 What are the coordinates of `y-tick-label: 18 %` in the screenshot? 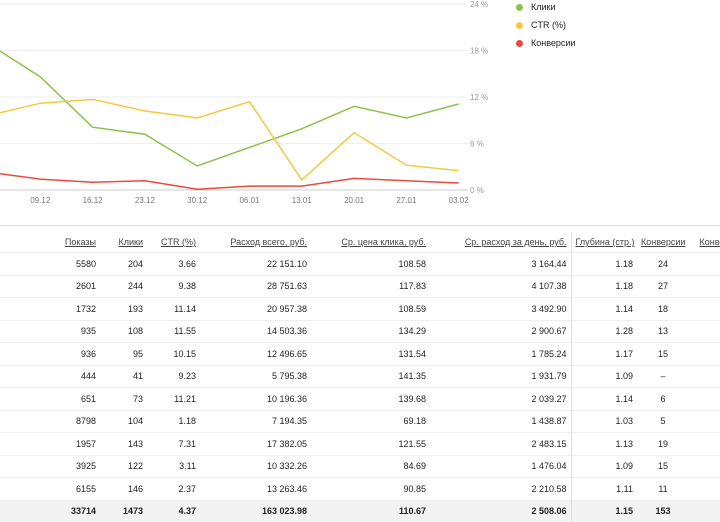 It's located at (479, 51).